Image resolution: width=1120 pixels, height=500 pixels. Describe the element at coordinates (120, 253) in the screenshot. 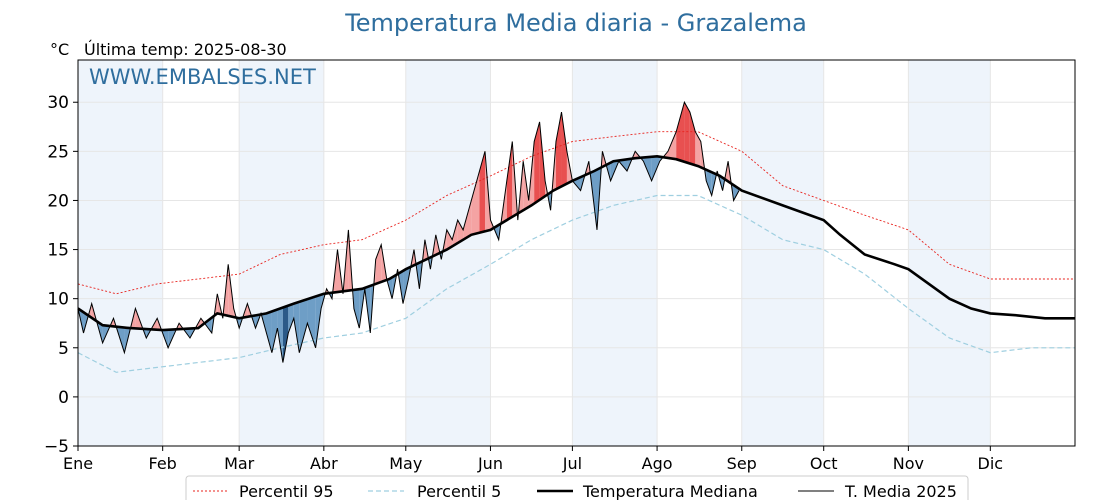

I see `month-band-ene` at that location.